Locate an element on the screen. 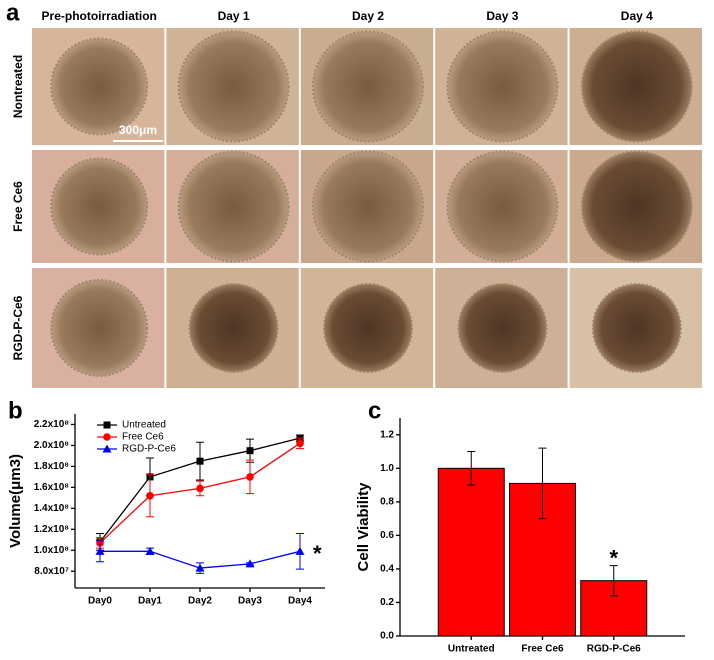 This screenshot has width=714, height=660. row-label: Nontreated is located at coordinates (18, 86).